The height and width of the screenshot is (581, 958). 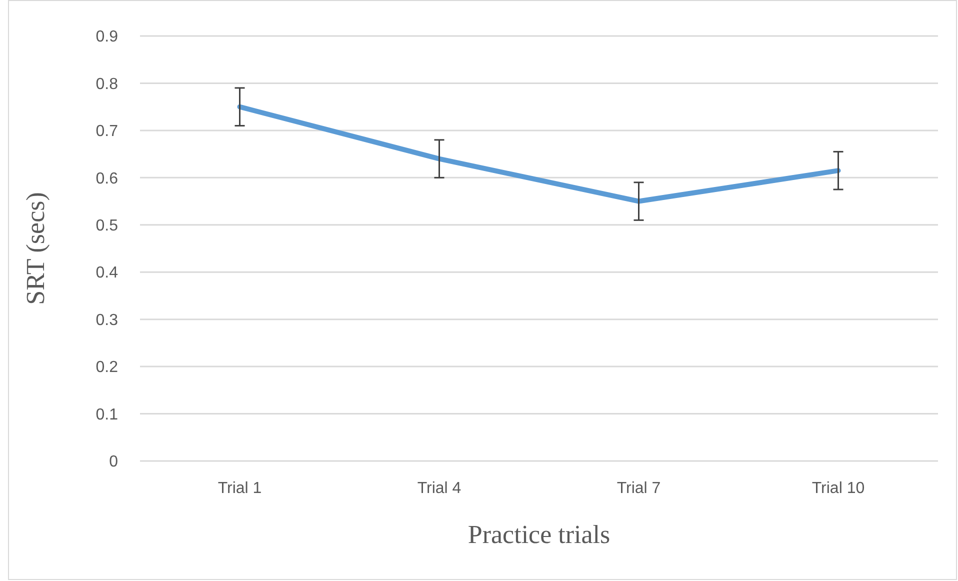 I want to click on x-axis-title: Practice trials, so click(x=539, y=534).